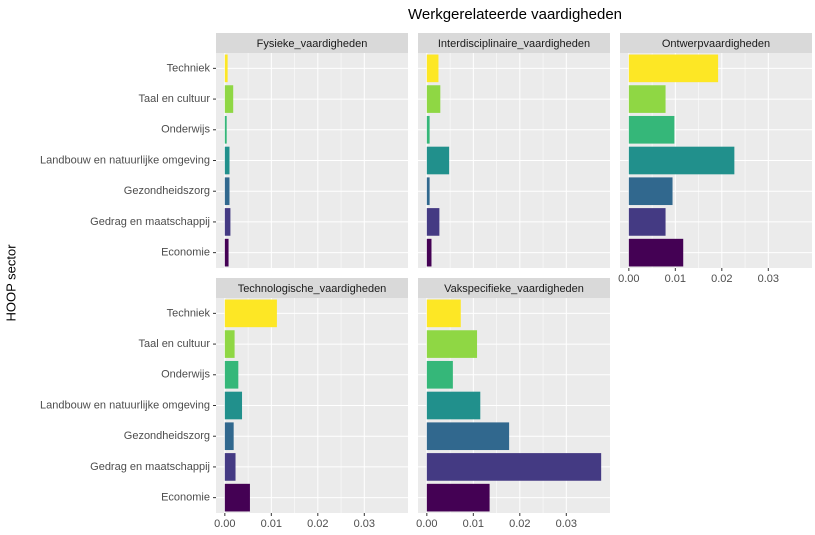 This screenshot has width=815, height=535. I want to click on facet-title: Vakspecifieke_vaardigheden, so click(514, 289).